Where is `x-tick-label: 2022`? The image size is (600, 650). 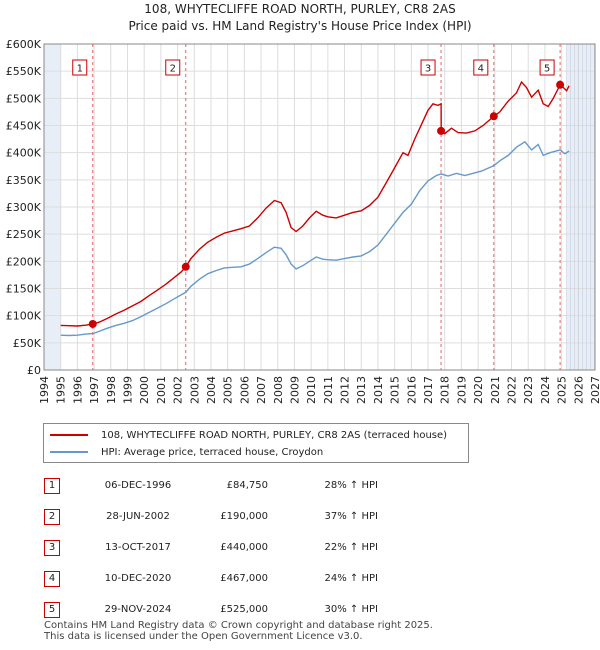
x-tick-label: 2022 is located at coordinates (512, 390).